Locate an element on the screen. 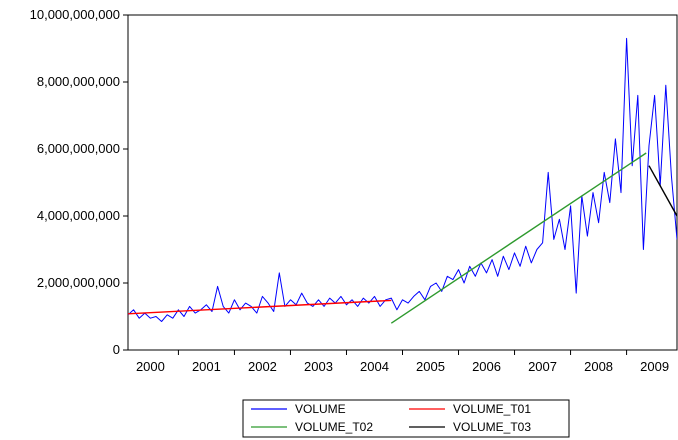  x-tick-label: 2003 is located at coordinates (318, 366).